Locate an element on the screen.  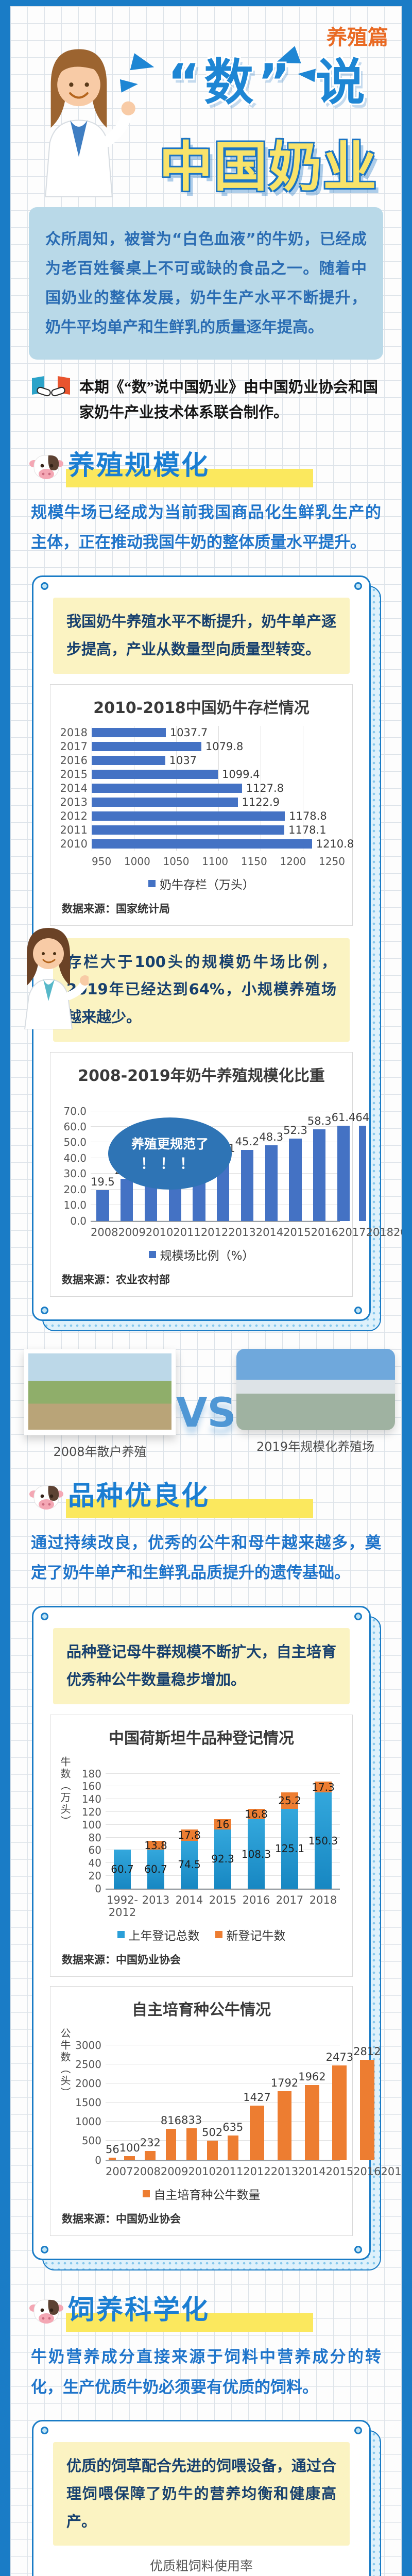
v-stack: 17.8 74.5 is located at coordinates (189, 1859).